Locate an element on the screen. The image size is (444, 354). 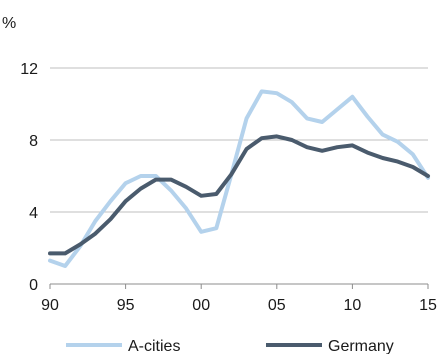
y-tick-label-4: 4 is located at coordinates (33, 213).